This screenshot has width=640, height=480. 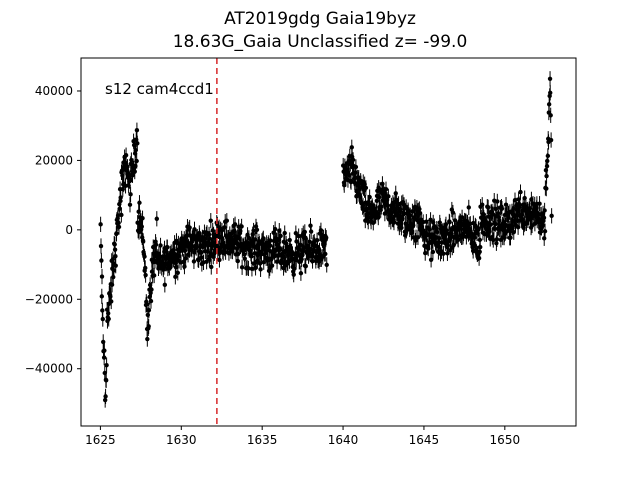 What do you see at coordinates (53, 230) in the screenshot?
I see `y-axis-ticks: −40000 −20000 0 20000 40000` at bounding box center [53, 230].